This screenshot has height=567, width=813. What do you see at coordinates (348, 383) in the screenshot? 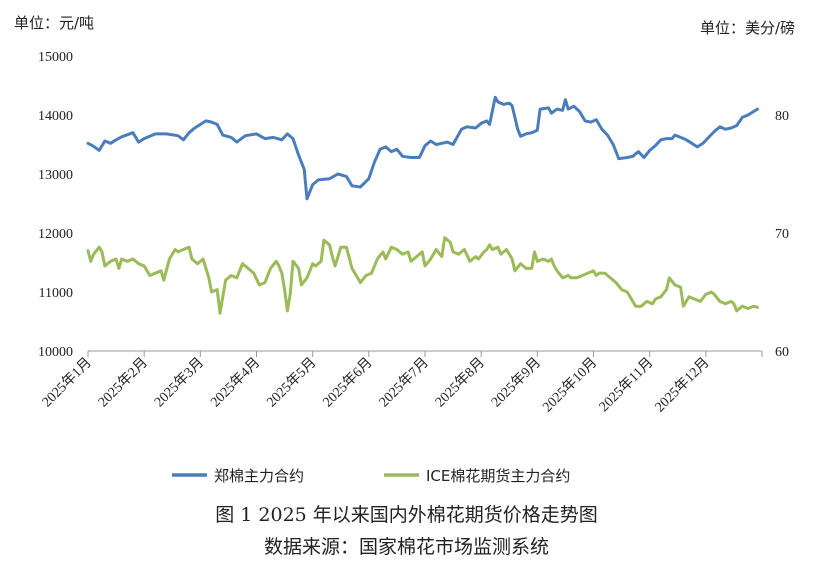
I see `x-tick-label-5: 2025年6月` at bounding box center [348, 383].